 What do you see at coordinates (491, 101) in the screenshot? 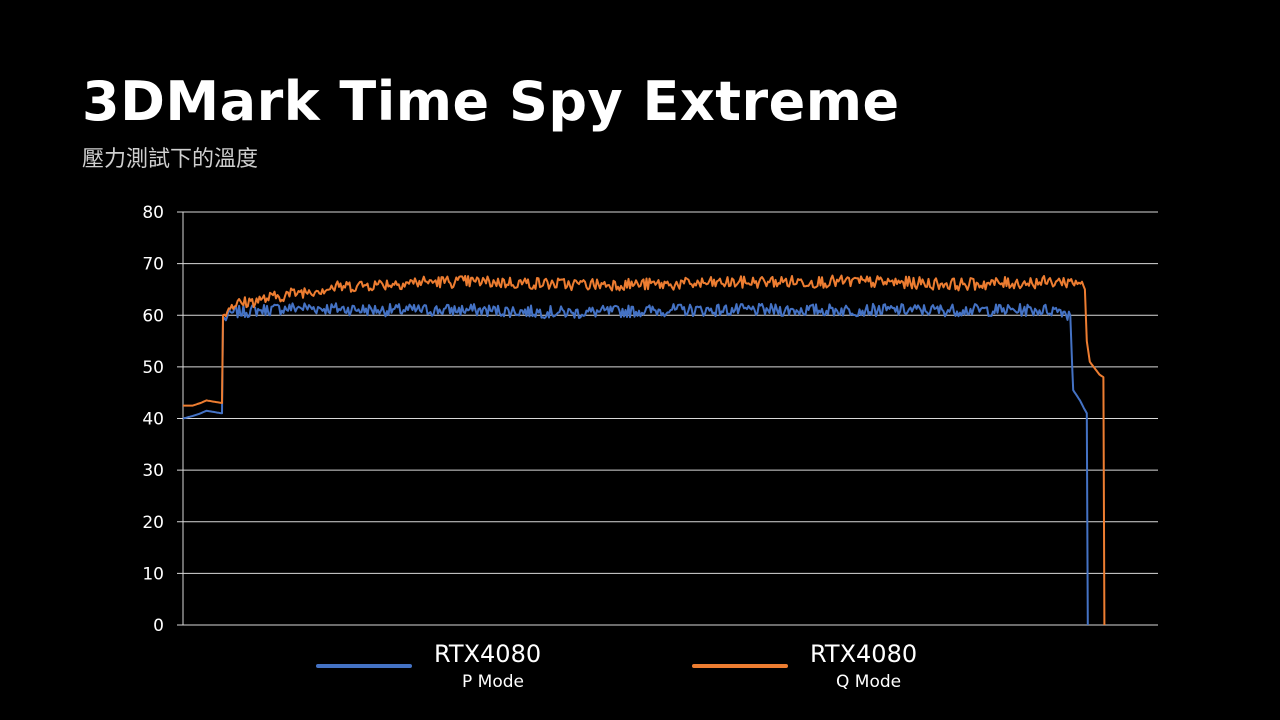
I see `chart-title: 3DMark Time Spy Extreme` at bounding box center [491, 101].